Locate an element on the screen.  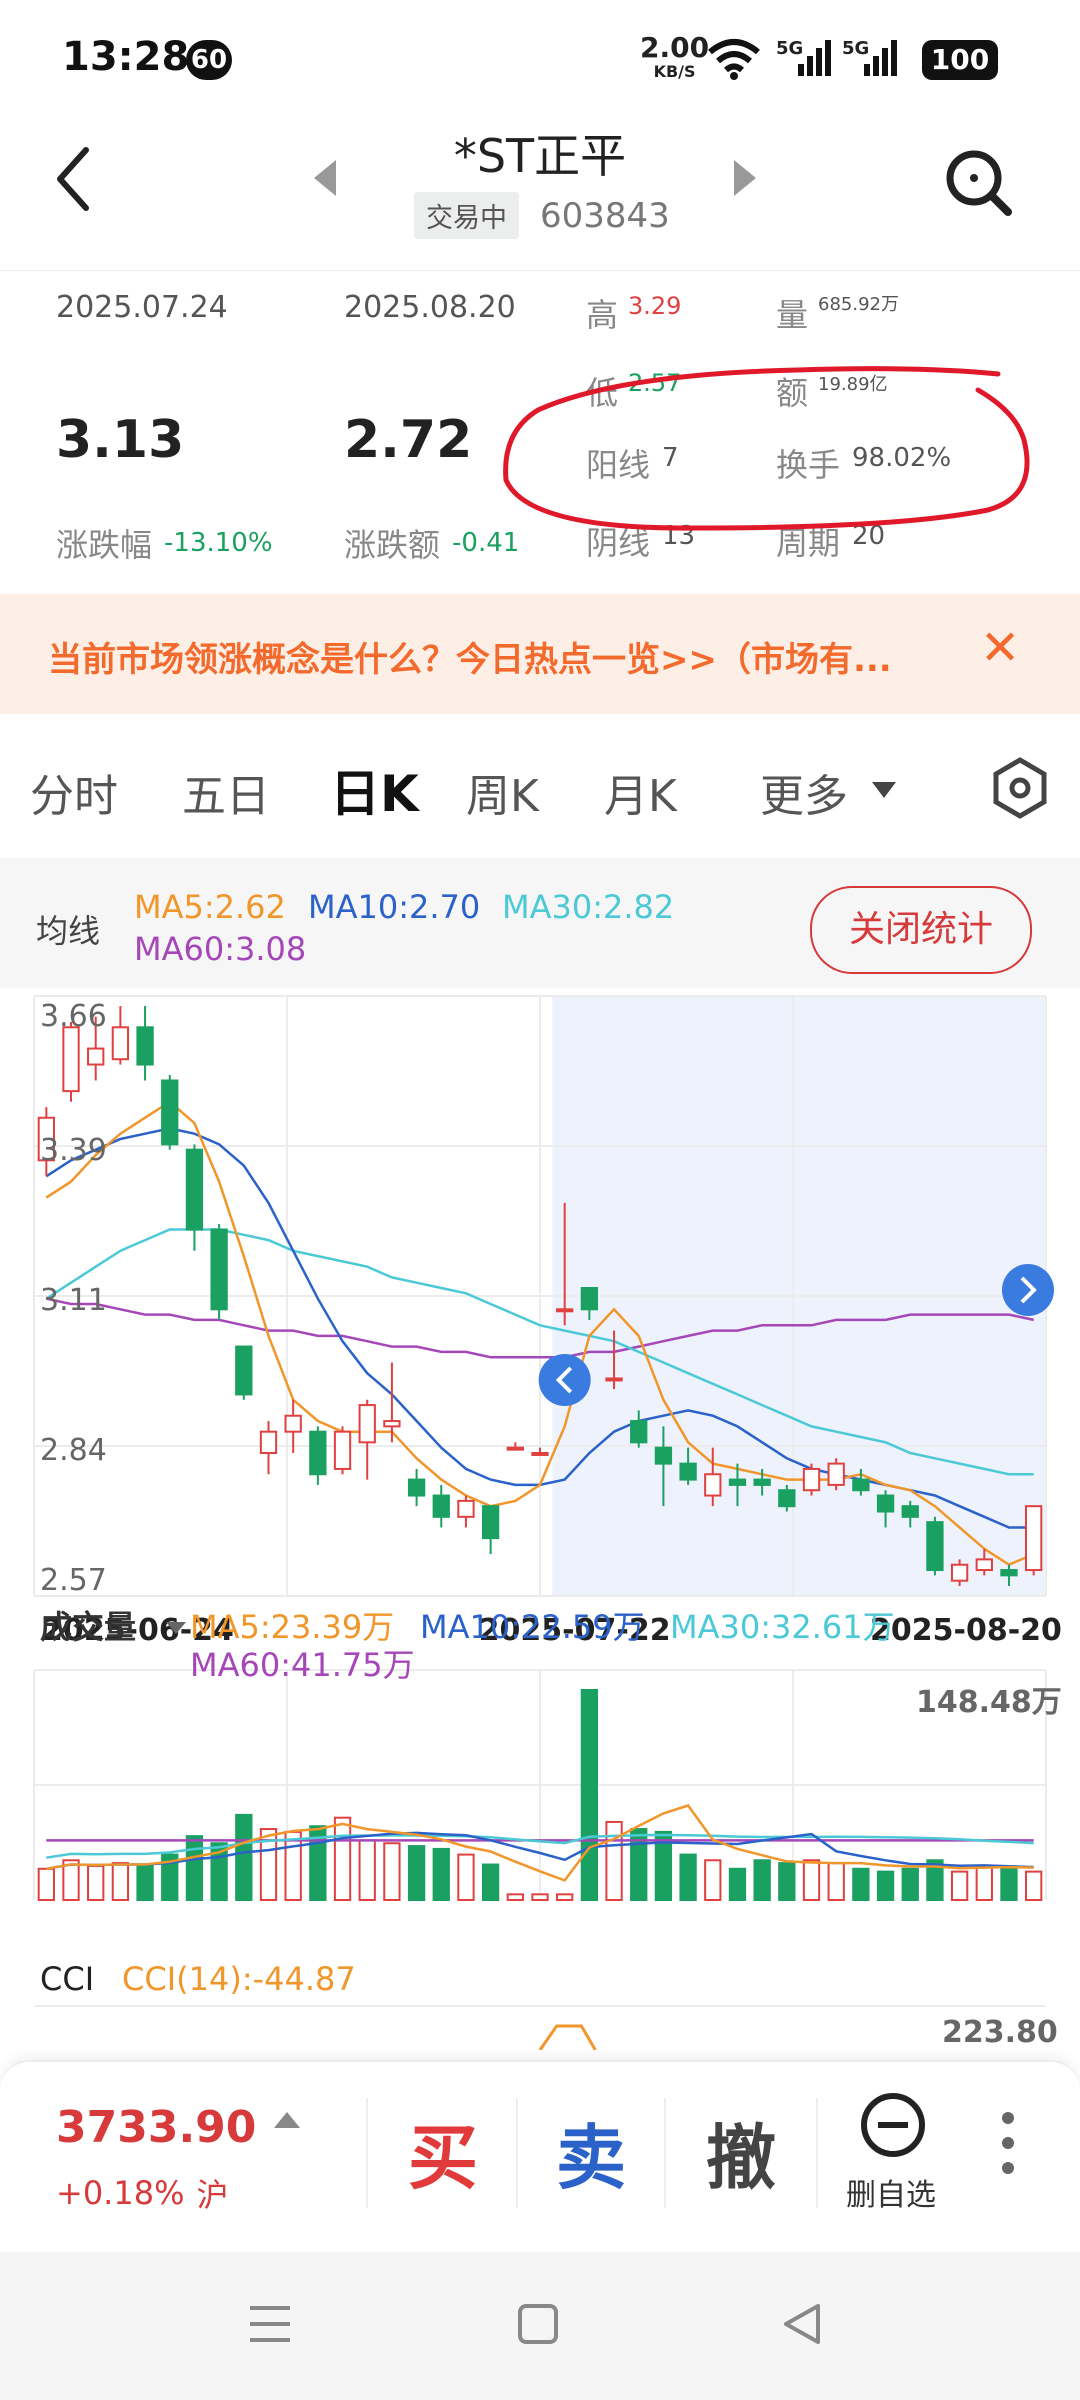
stat-turnover-value: 98.02% is located at coordinates (902, 458).